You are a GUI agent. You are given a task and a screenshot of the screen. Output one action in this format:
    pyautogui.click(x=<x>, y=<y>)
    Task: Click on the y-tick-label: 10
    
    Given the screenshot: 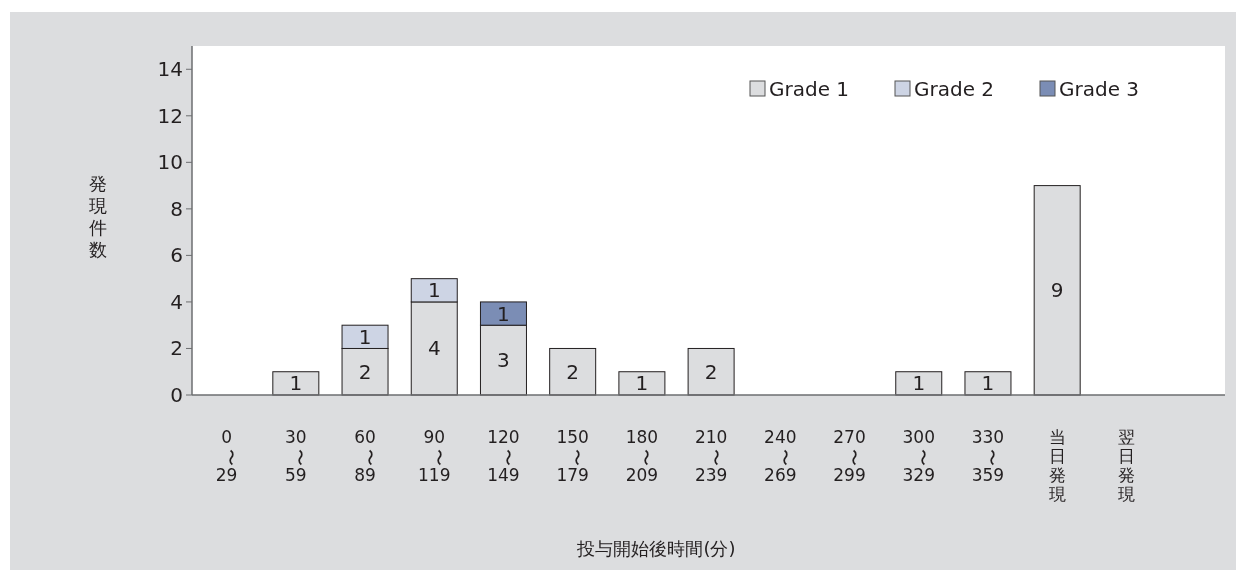 What is the action you would take?
    pyautogui.click(x=170, y=162)
    